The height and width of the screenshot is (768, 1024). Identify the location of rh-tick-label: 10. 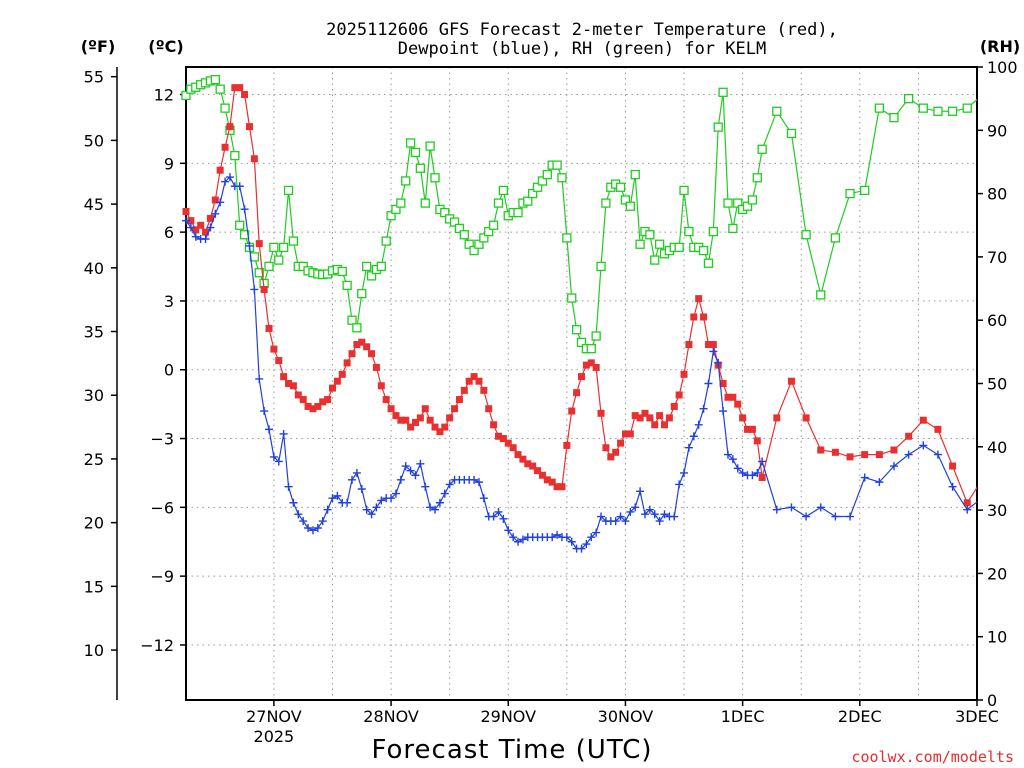
(997, 637).